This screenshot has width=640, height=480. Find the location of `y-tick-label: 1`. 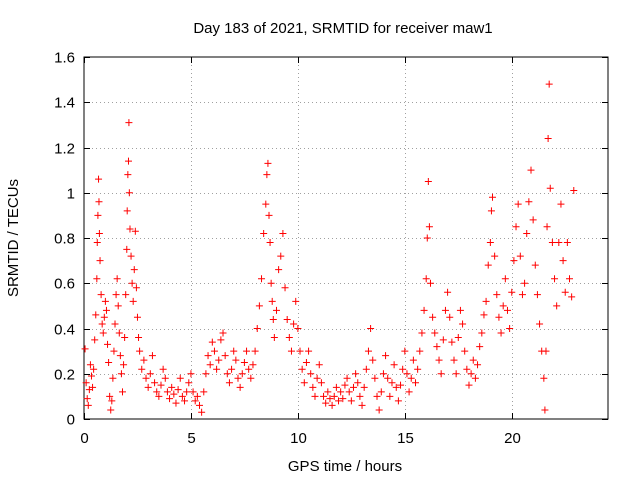

y-tick-label: 1 is located at coordinates (71, 194).